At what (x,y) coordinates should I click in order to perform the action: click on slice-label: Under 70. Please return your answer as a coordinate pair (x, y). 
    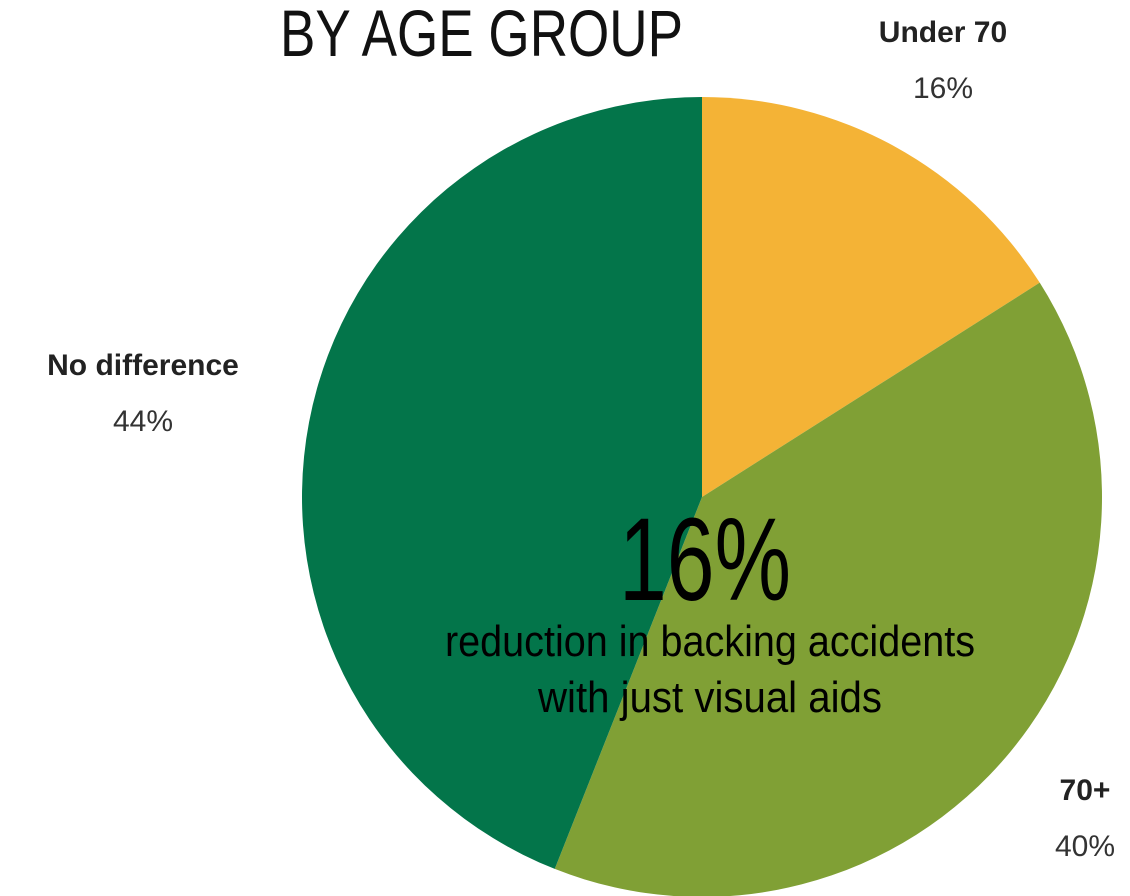
    Looking at the image, I should click on (943, 32).